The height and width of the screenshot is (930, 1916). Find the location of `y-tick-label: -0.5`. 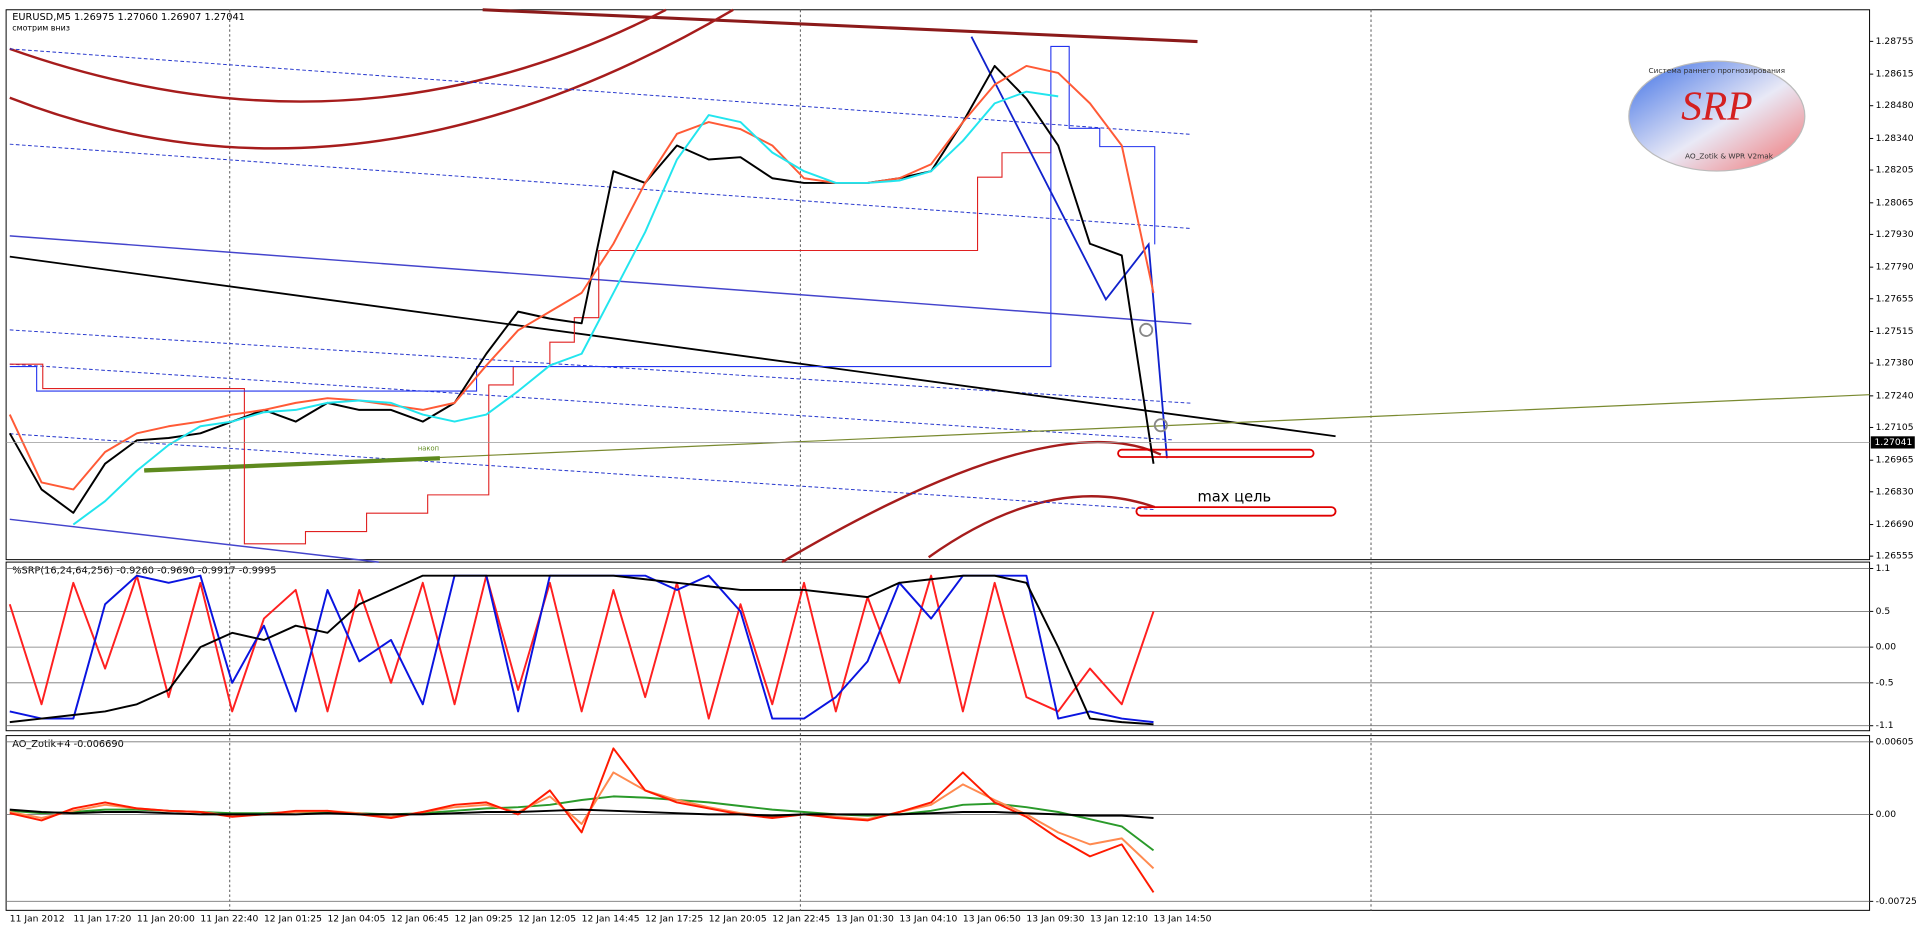

y-tick-label: -0.5 is located at coordinates (1885, 682).